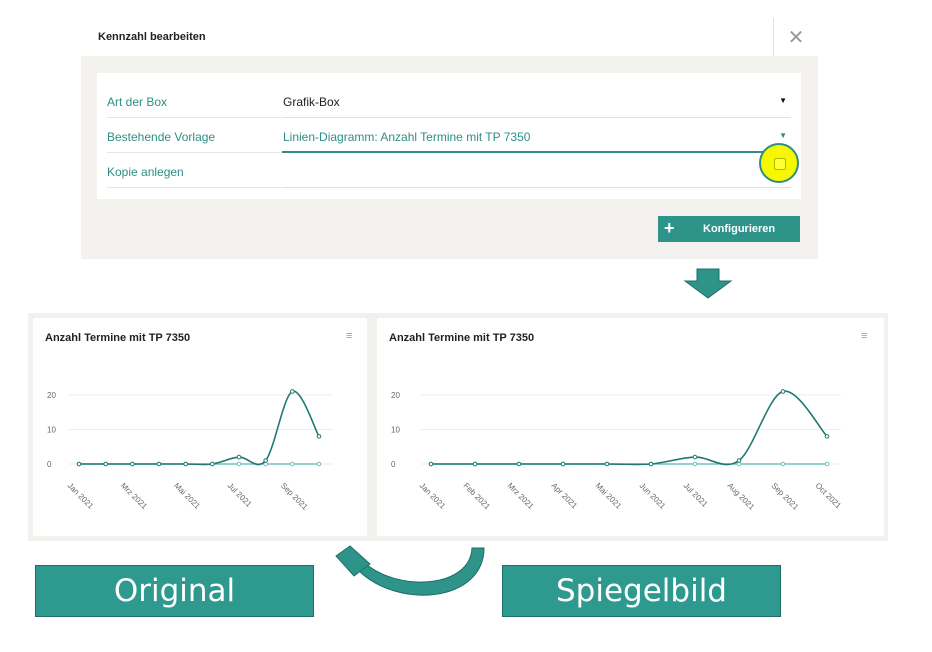 The width and height of the screenshot is (932, 652). What do you see at coordinates (152, 37) in the screenshot?
I see `dialog-title: Kennzahl bearbeiten` at bounding box center [152, 37].